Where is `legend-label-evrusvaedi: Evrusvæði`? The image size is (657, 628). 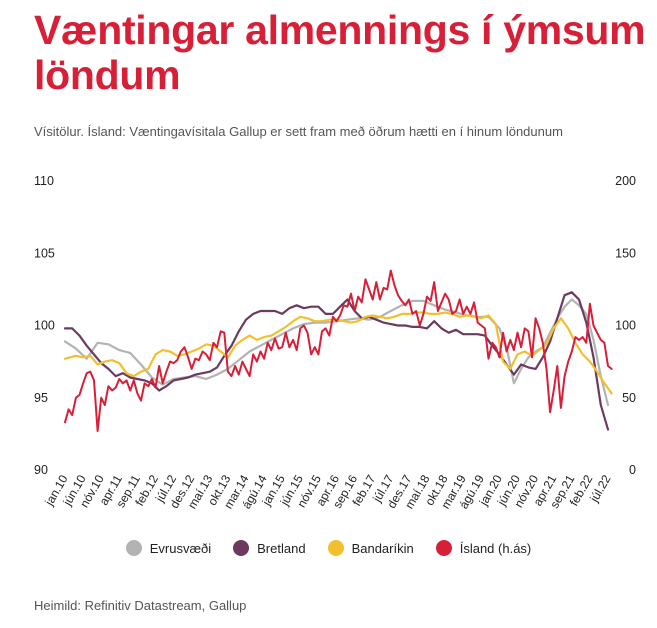 legend-label-evrusvaedi: Evrusvæði is located at coordinates (180, 548).